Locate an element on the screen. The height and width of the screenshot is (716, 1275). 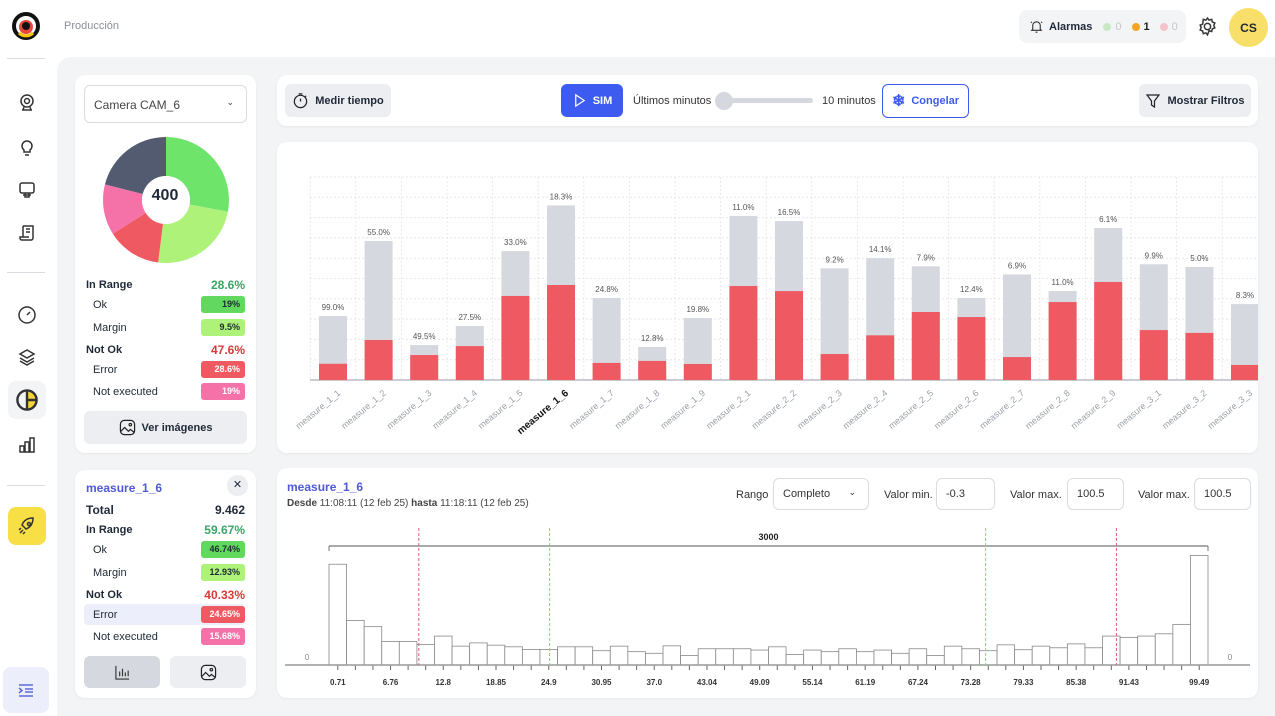
x-tick-label: measure_3_1 is located at coordinates (1138, 409).